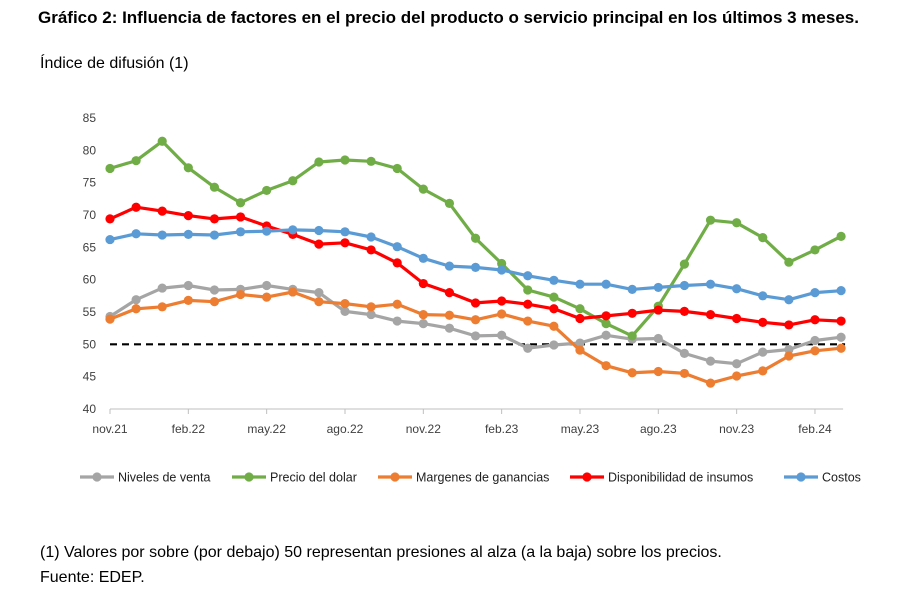  I want to click on y-tick-label: 50, so click(90, 344).